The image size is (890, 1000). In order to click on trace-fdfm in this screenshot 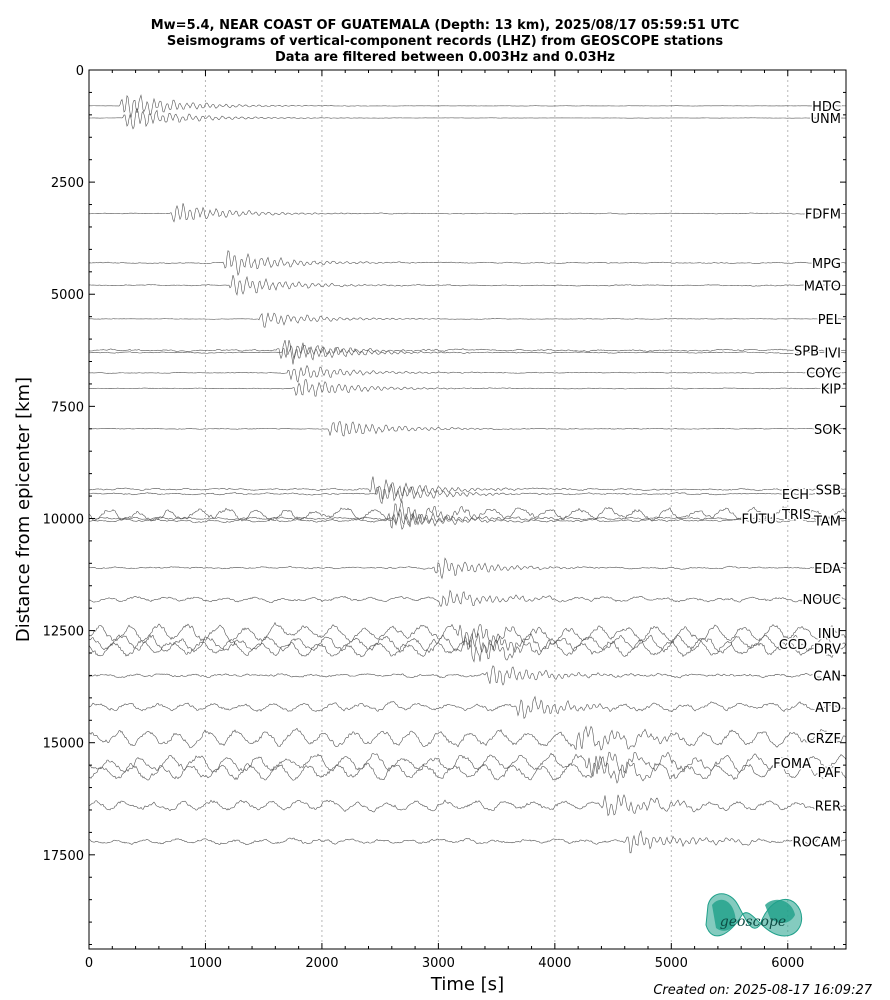, I will do `click(467, 213)`.